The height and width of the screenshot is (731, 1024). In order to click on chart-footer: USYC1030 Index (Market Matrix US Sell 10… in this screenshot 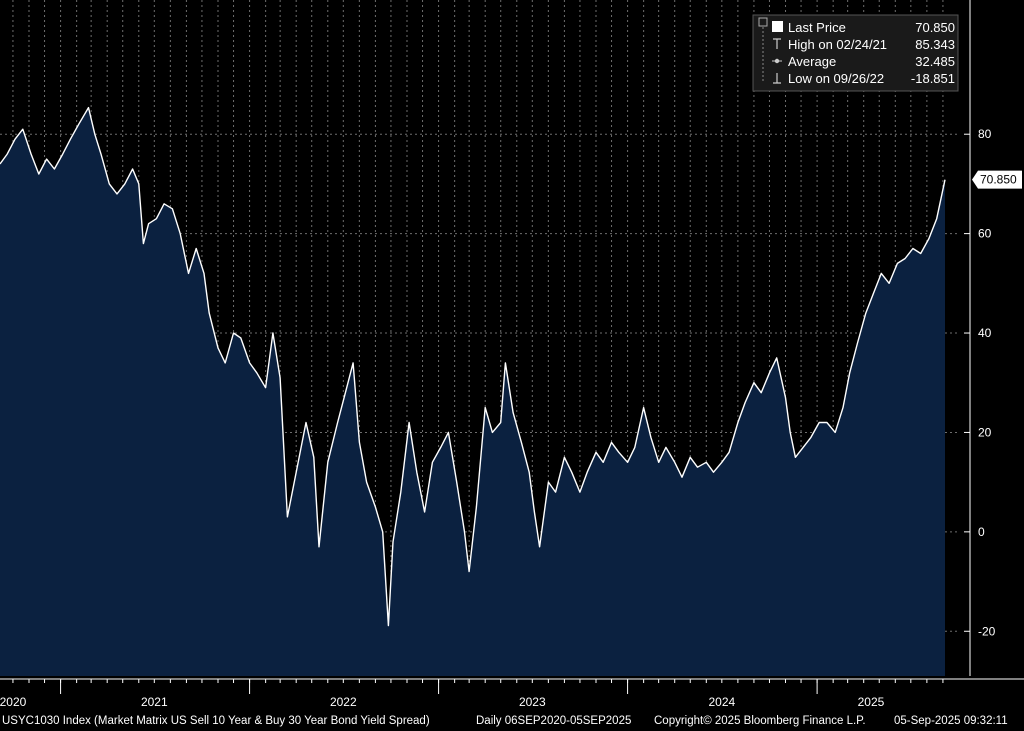, I will do `click(512, 721)`.